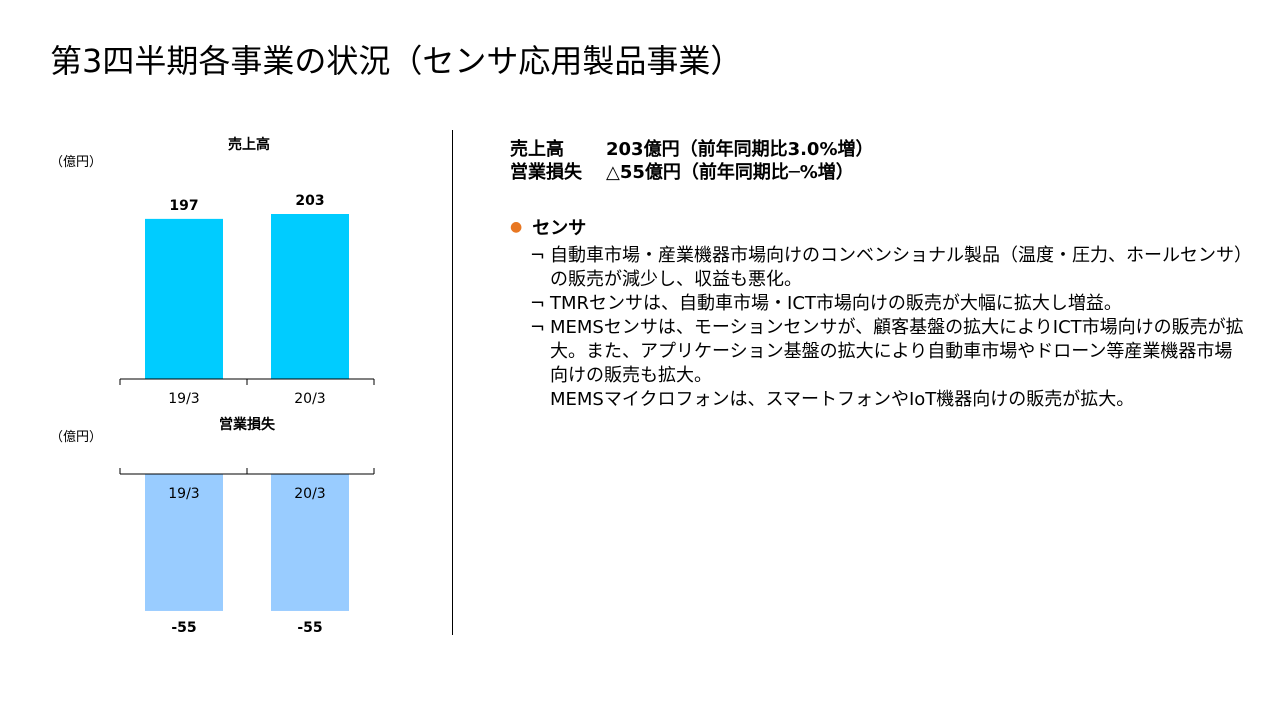  I want to click on data-label: 197, so click(183, 206).